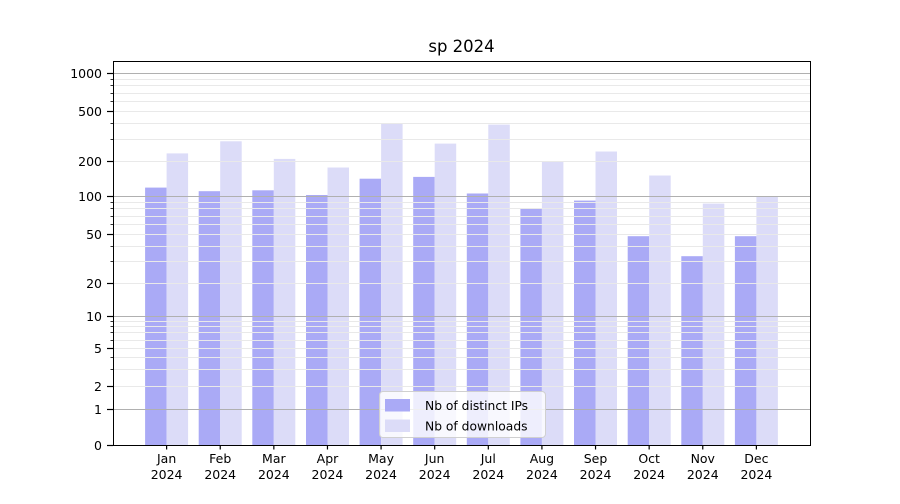 The image size is (900, 504). I want to click on bar-downloads-jan, so click(177, 299).